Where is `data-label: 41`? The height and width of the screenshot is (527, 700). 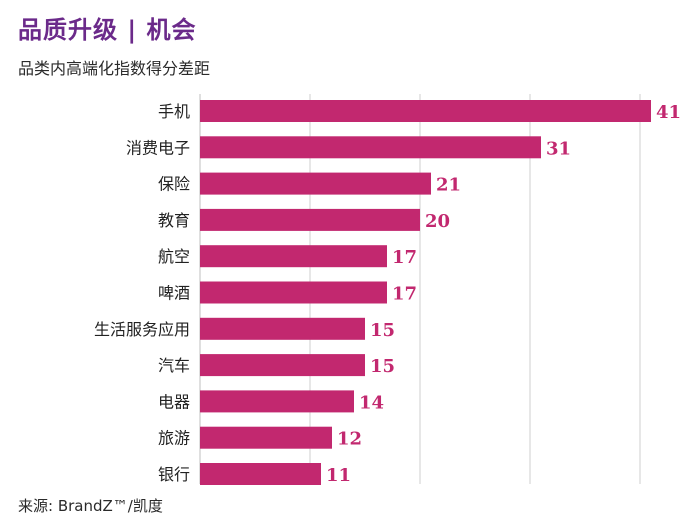 data-label: 41 is located at coordinates (668, 112).